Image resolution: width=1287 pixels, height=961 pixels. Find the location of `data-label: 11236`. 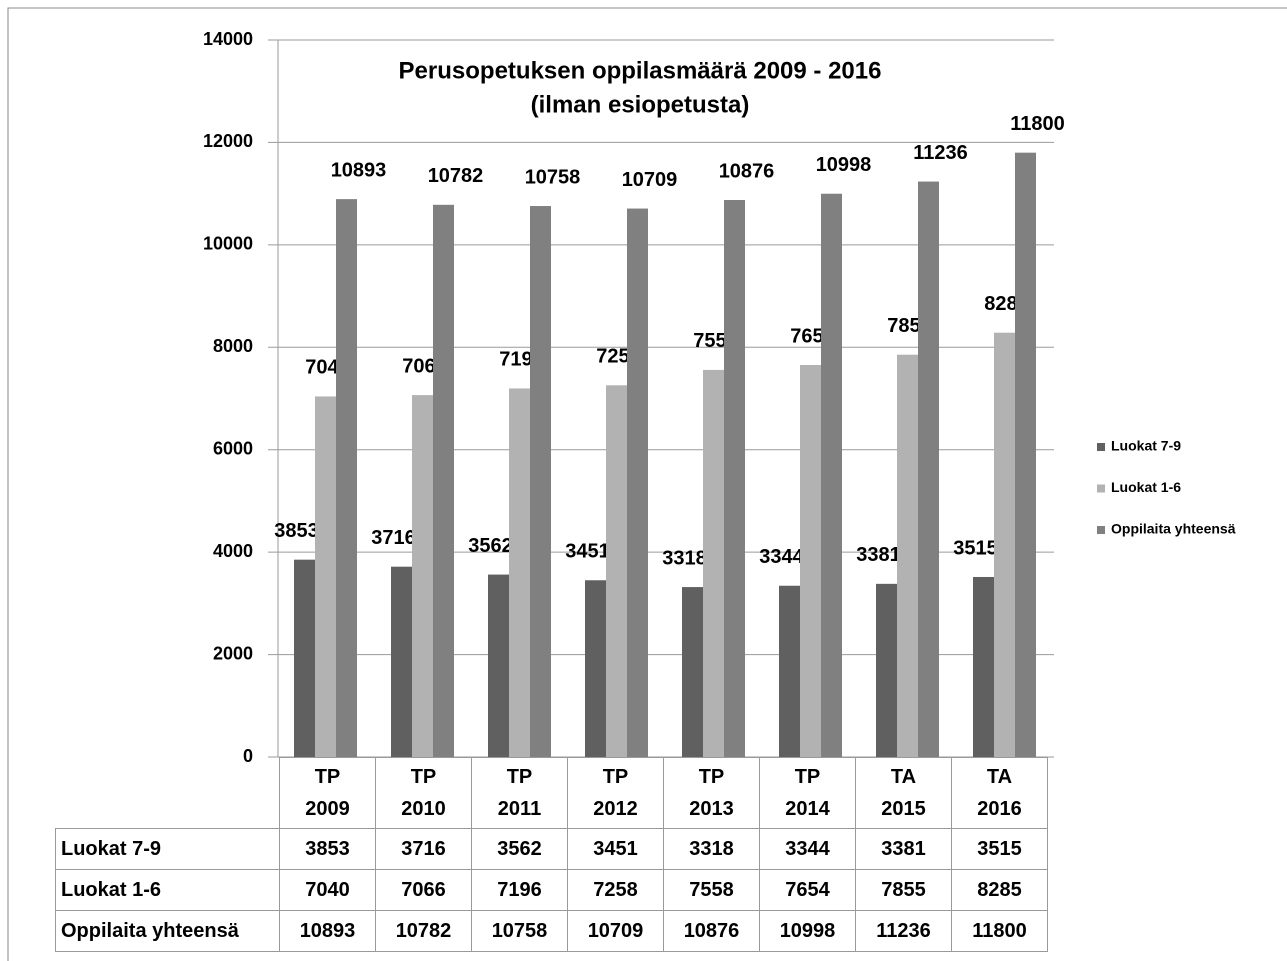

data-label: 11236 is located at coordinates (940, 153).